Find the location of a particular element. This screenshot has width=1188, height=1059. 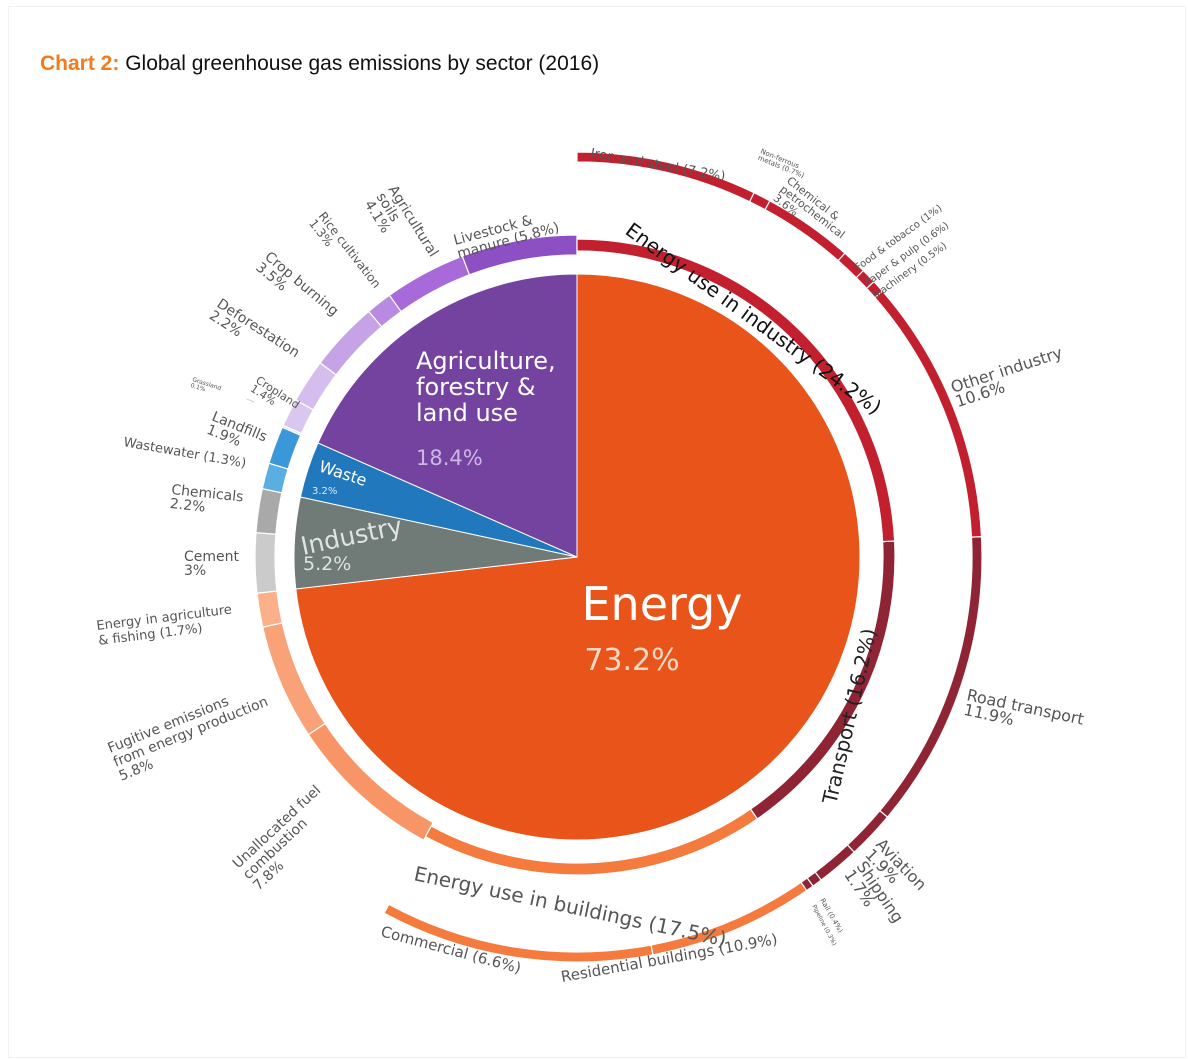

subsector-label-crop-burning: Crop burning3.5% is located at coordinates (296, 289).